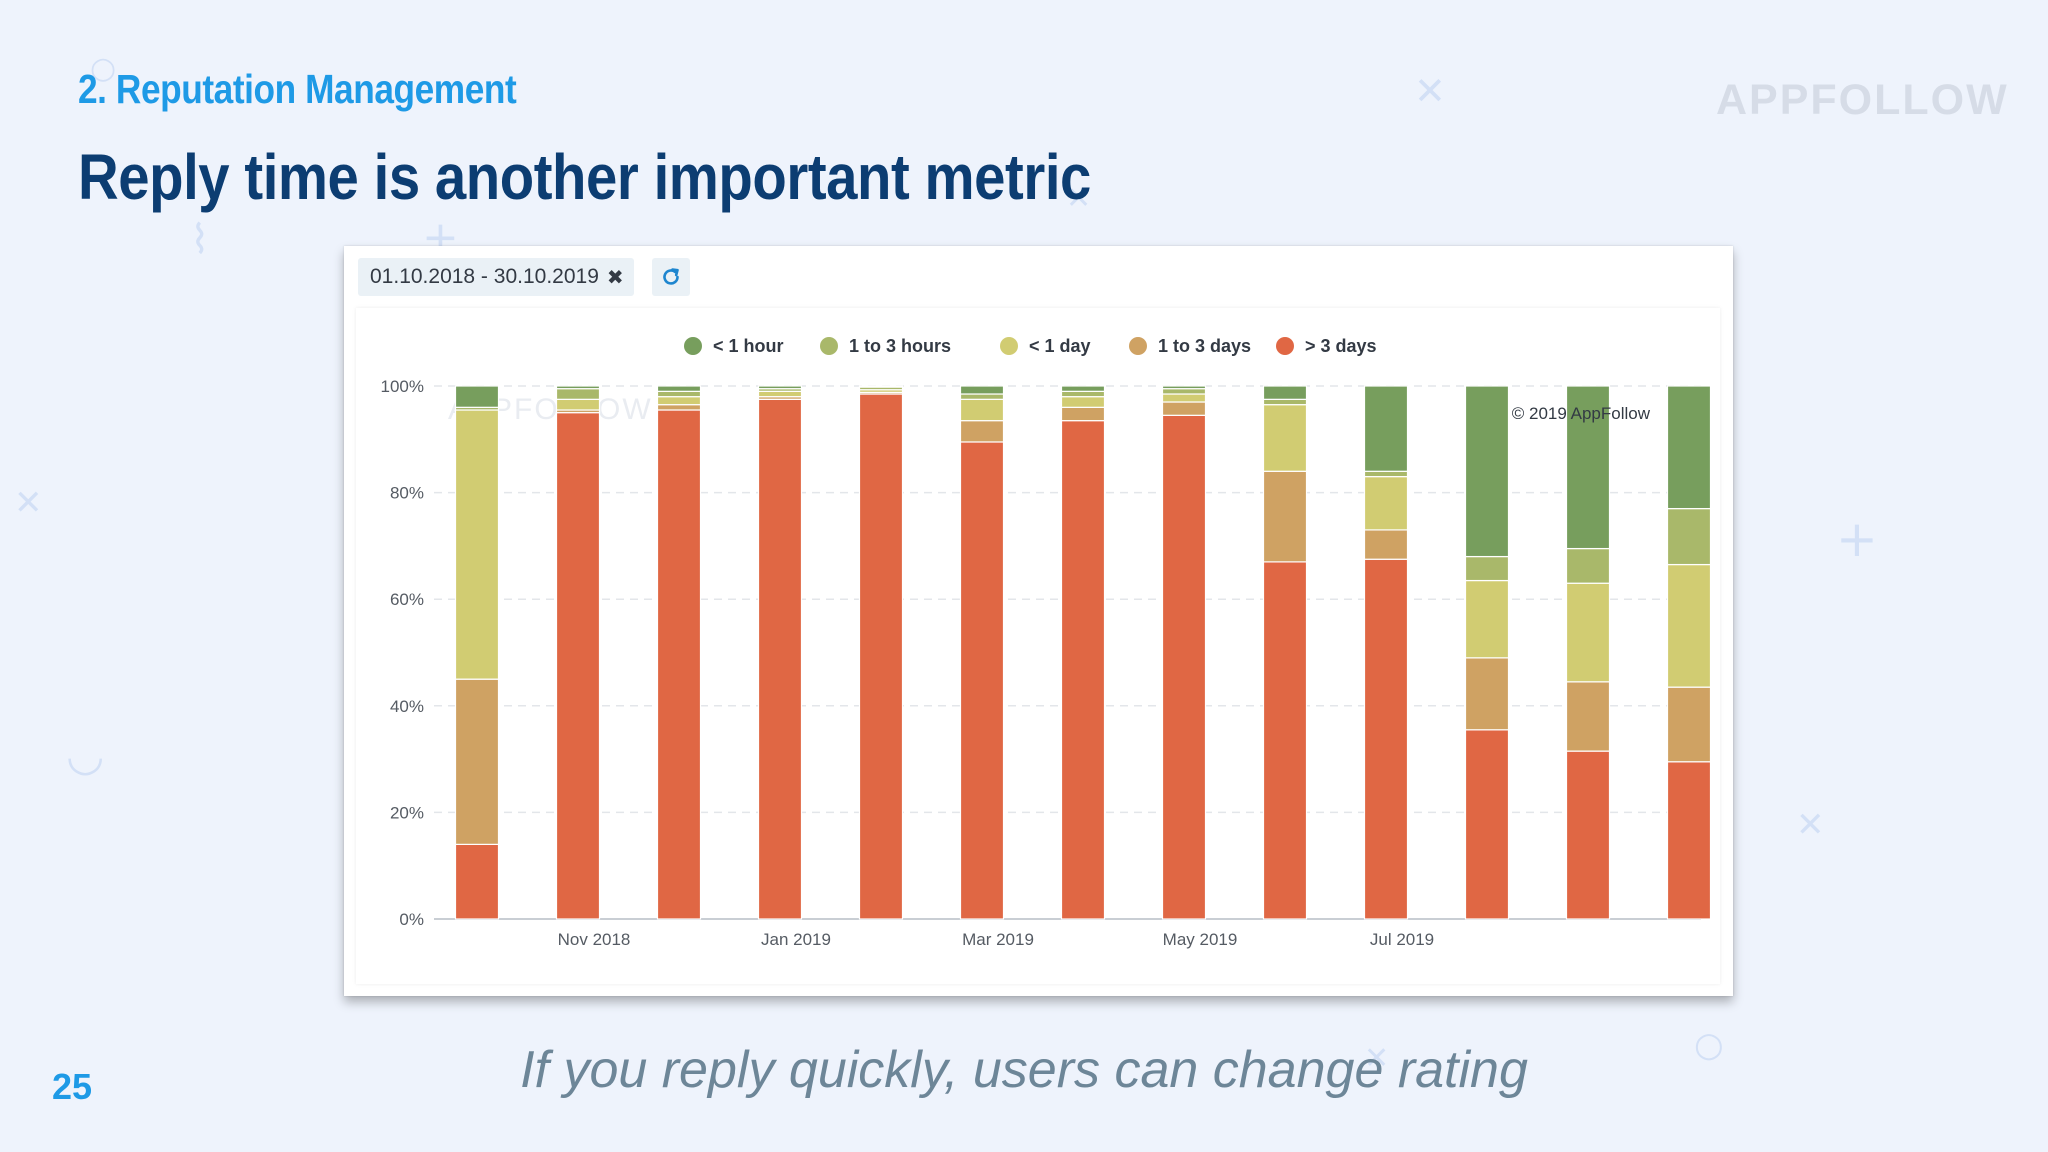 This screenshot has height=1152, width=2048. I want to click on x-tick-label: Nov 2018, so click(594, 939).